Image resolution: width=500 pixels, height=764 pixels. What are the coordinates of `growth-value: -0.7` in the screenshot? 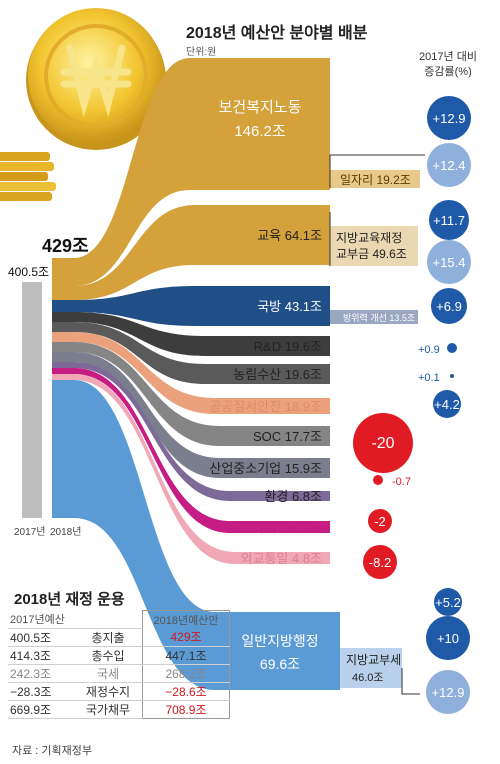 It's located at (401, 482).